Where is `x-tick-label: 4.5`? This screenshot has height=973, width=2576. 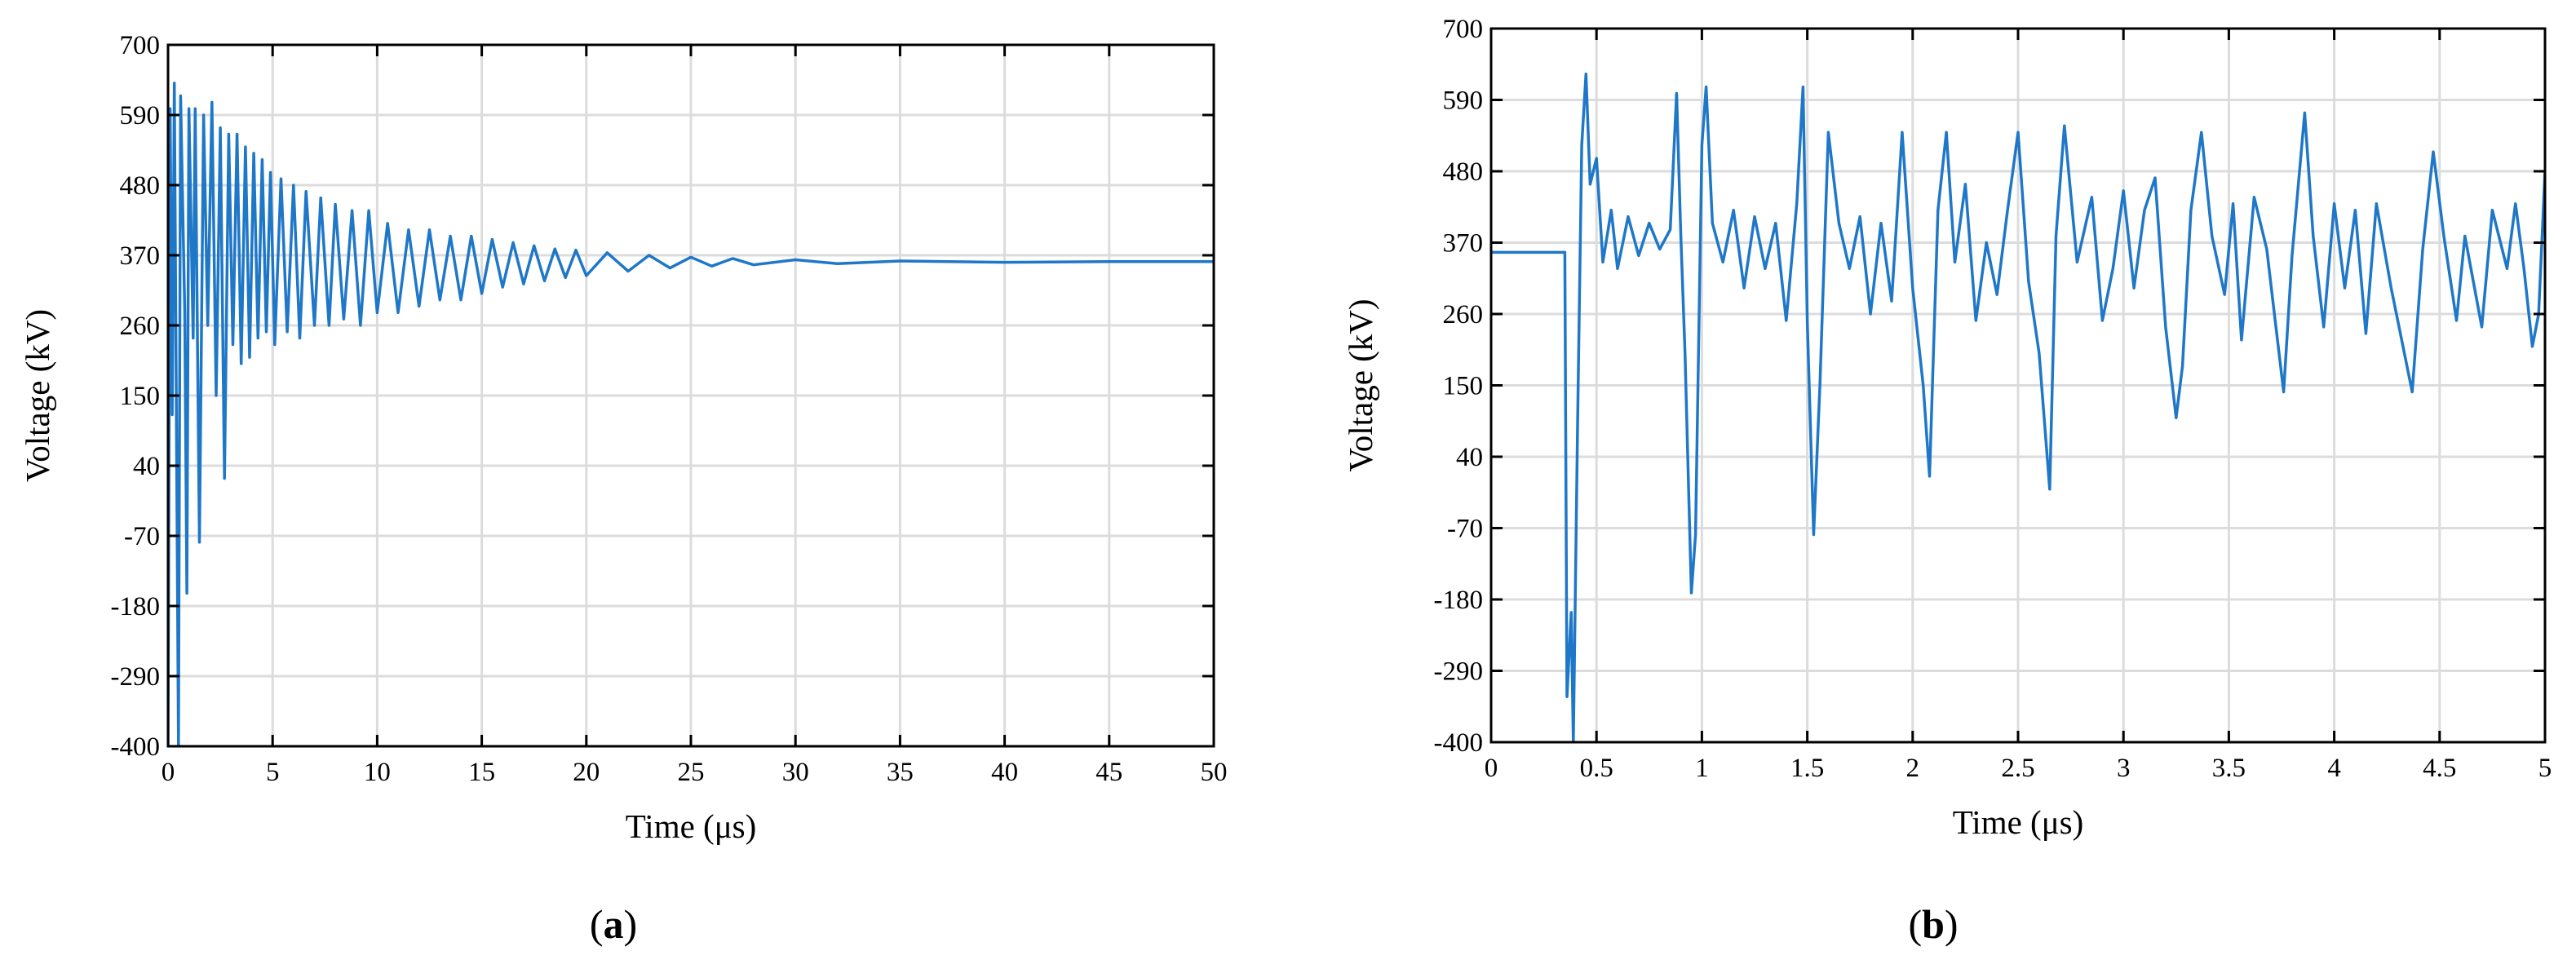 x-tick-label: 4.5 is located at coordinates (2439, 768).